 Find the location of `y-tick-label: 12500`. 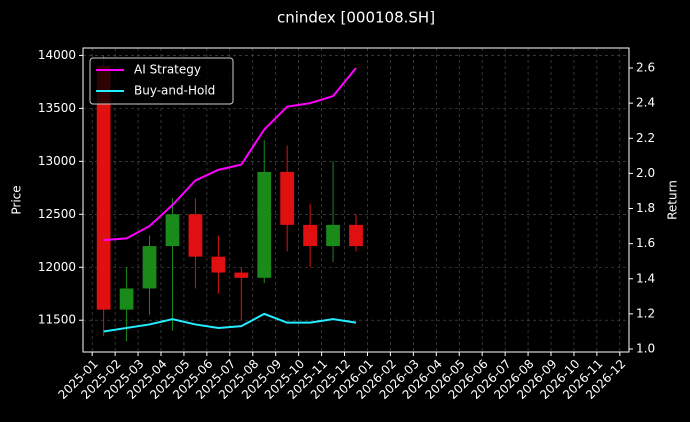

y-tick-label: 12500 is located at coordinates (57, 214).